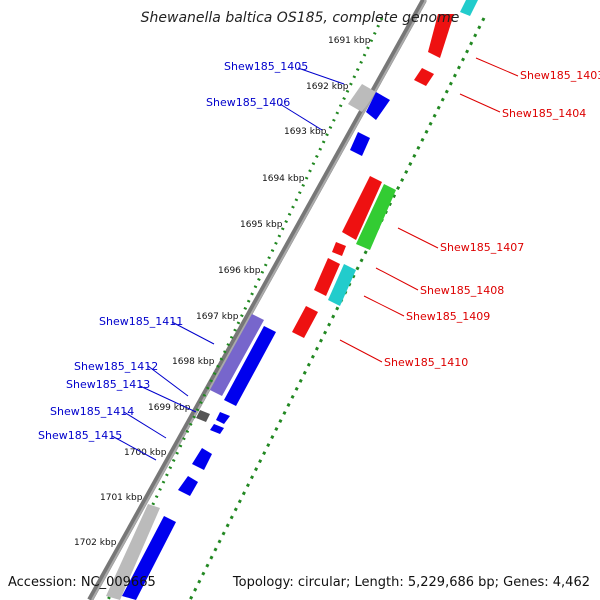 This screenshot has height=600, width=600. Describe the element at coordinates (145, 453) in the screenshot. I see `kbp-tick-label: 1700 kbp` at that location.